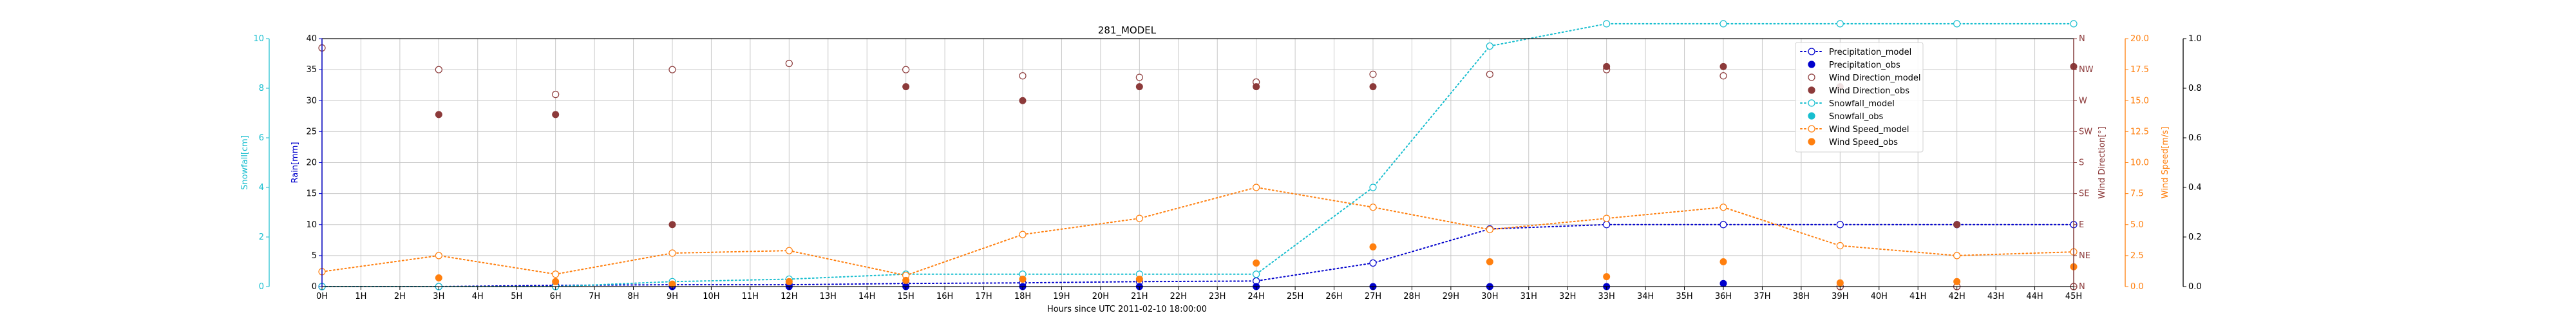 This screenshot has width=2576, height=322. Describe the element at coordinates (2084, 256) in the screenshot. I see `wind-direction-tick-label: NE` at that location.